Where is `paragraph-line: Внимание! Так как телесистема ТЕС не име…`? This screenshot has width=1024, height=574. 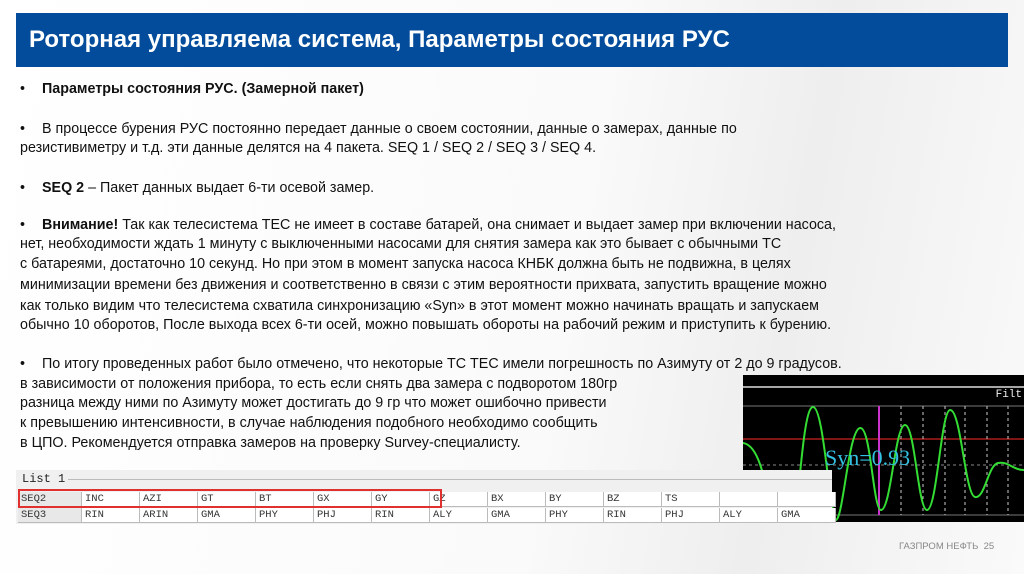
paragraph-line: Внимание! Так как телесистема ТЕС не име… is located at coordinates (439, 225).